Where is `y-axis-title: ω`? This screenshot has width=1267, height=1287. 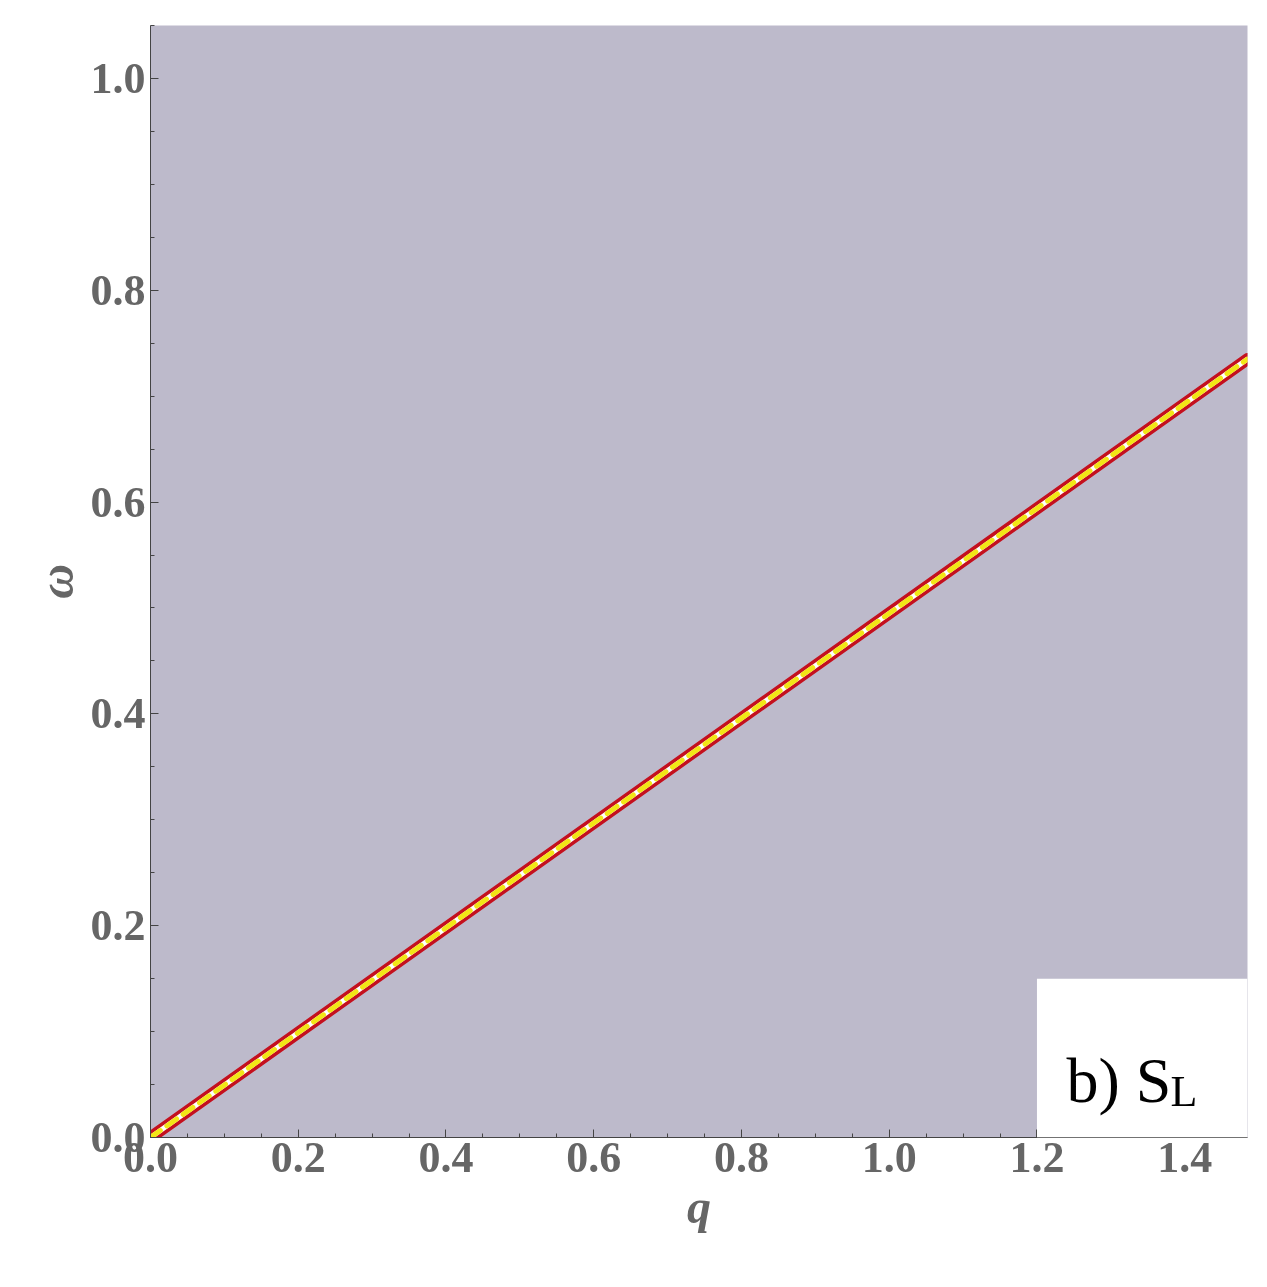 y-axis-title: ω is located at coordinates (56, 581).